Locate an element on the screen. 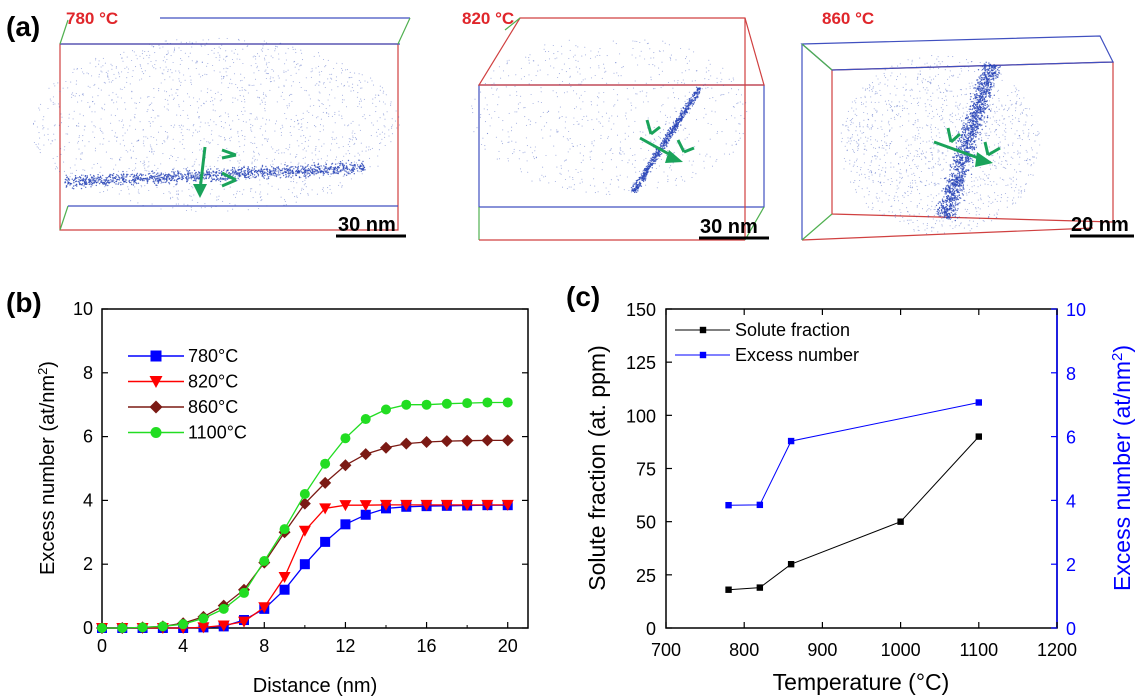 The image size is (1139, 696). scale-bar-label: 30 nm is located at coordinates (367, 225).